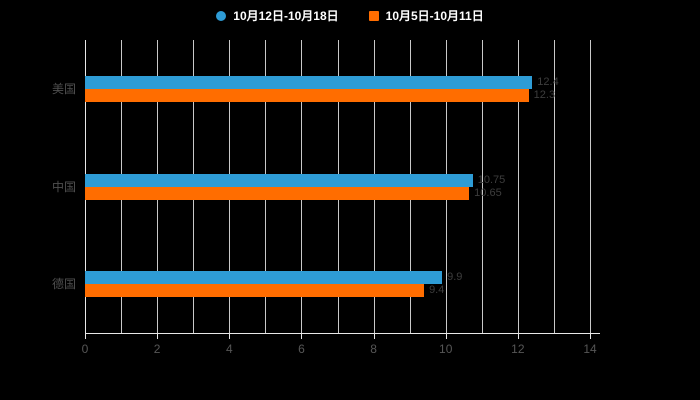 The height and width of the screenshot is (400, 700). Describe the element at coordinates (373, 15) in the screenshot. I see `square-legend-marker-icon` at that location.